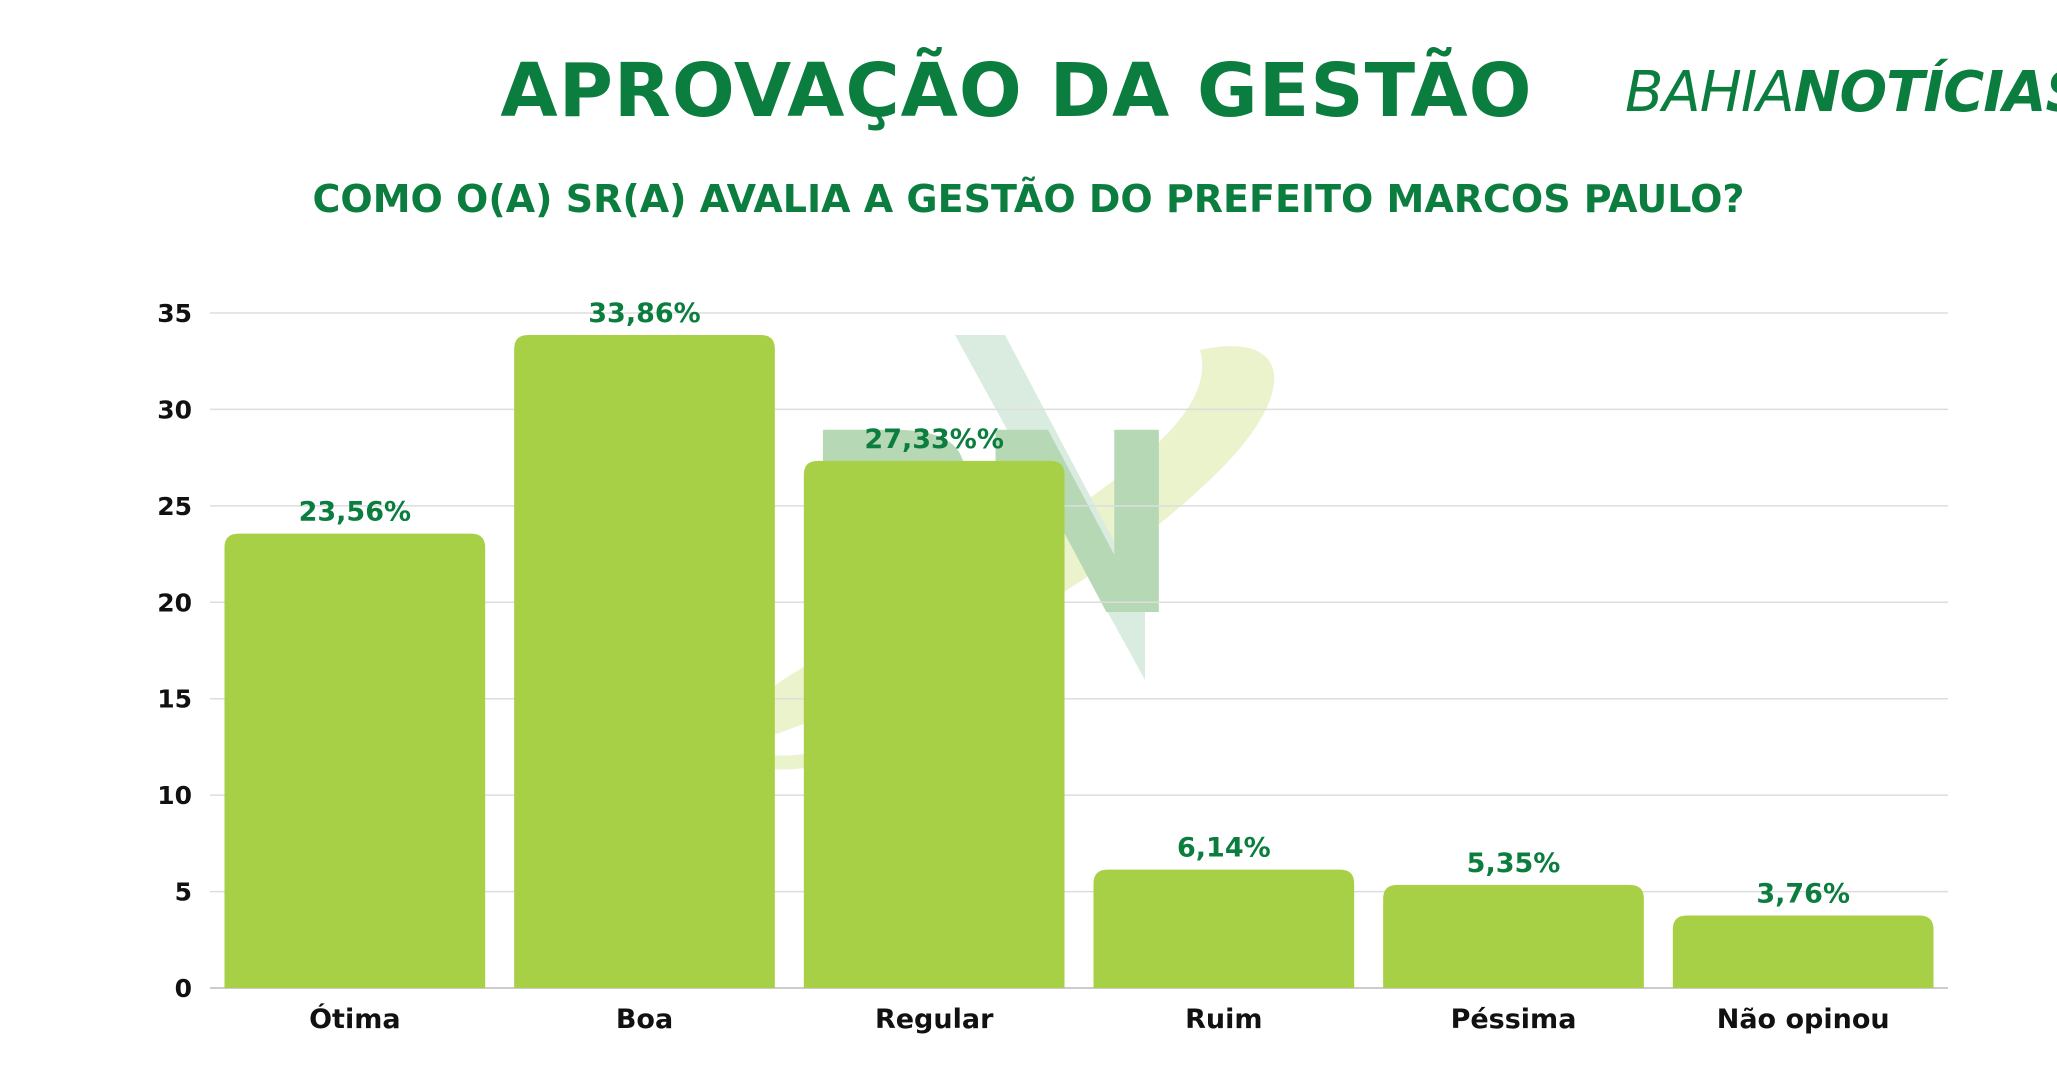  What do you see at coordinates (183, 892) in the screenshot?
I see `y-tick-label: 5` at bounding box center [183, 892].